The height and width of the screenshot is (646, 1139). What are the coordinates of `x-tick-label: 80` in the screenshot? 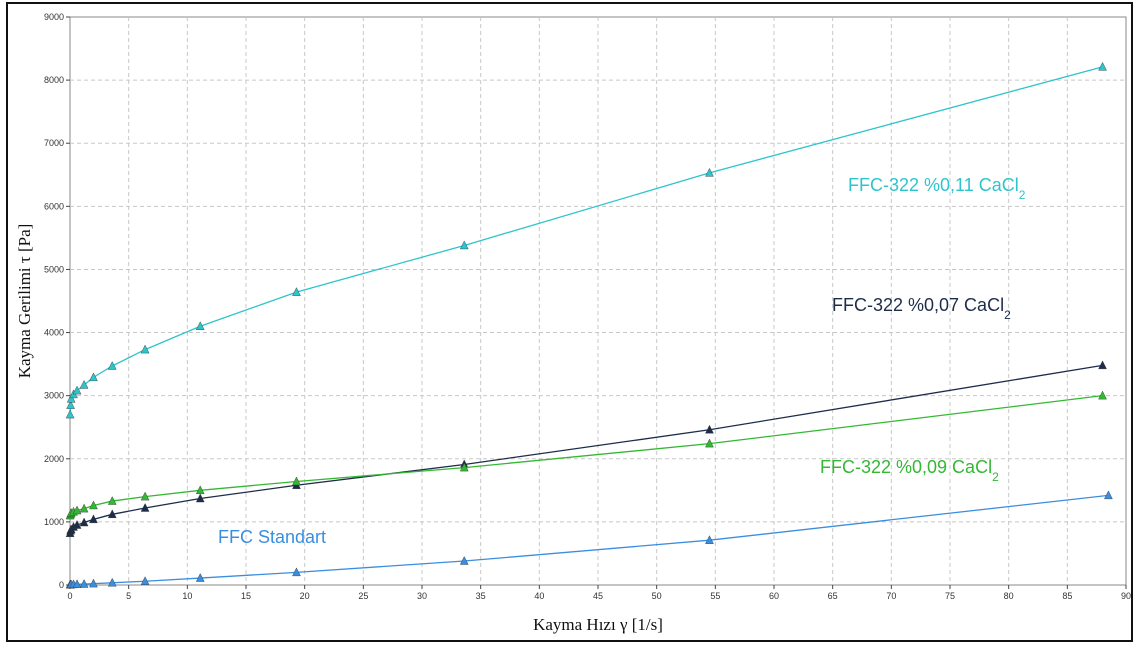 It's located at (1009, 596).